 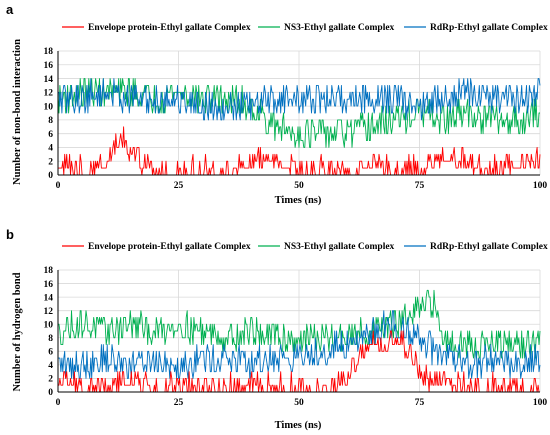 I want to click on legend-a-ns3-label: NS3-Ethyl gallate Complex, so click(x=339, y=28).